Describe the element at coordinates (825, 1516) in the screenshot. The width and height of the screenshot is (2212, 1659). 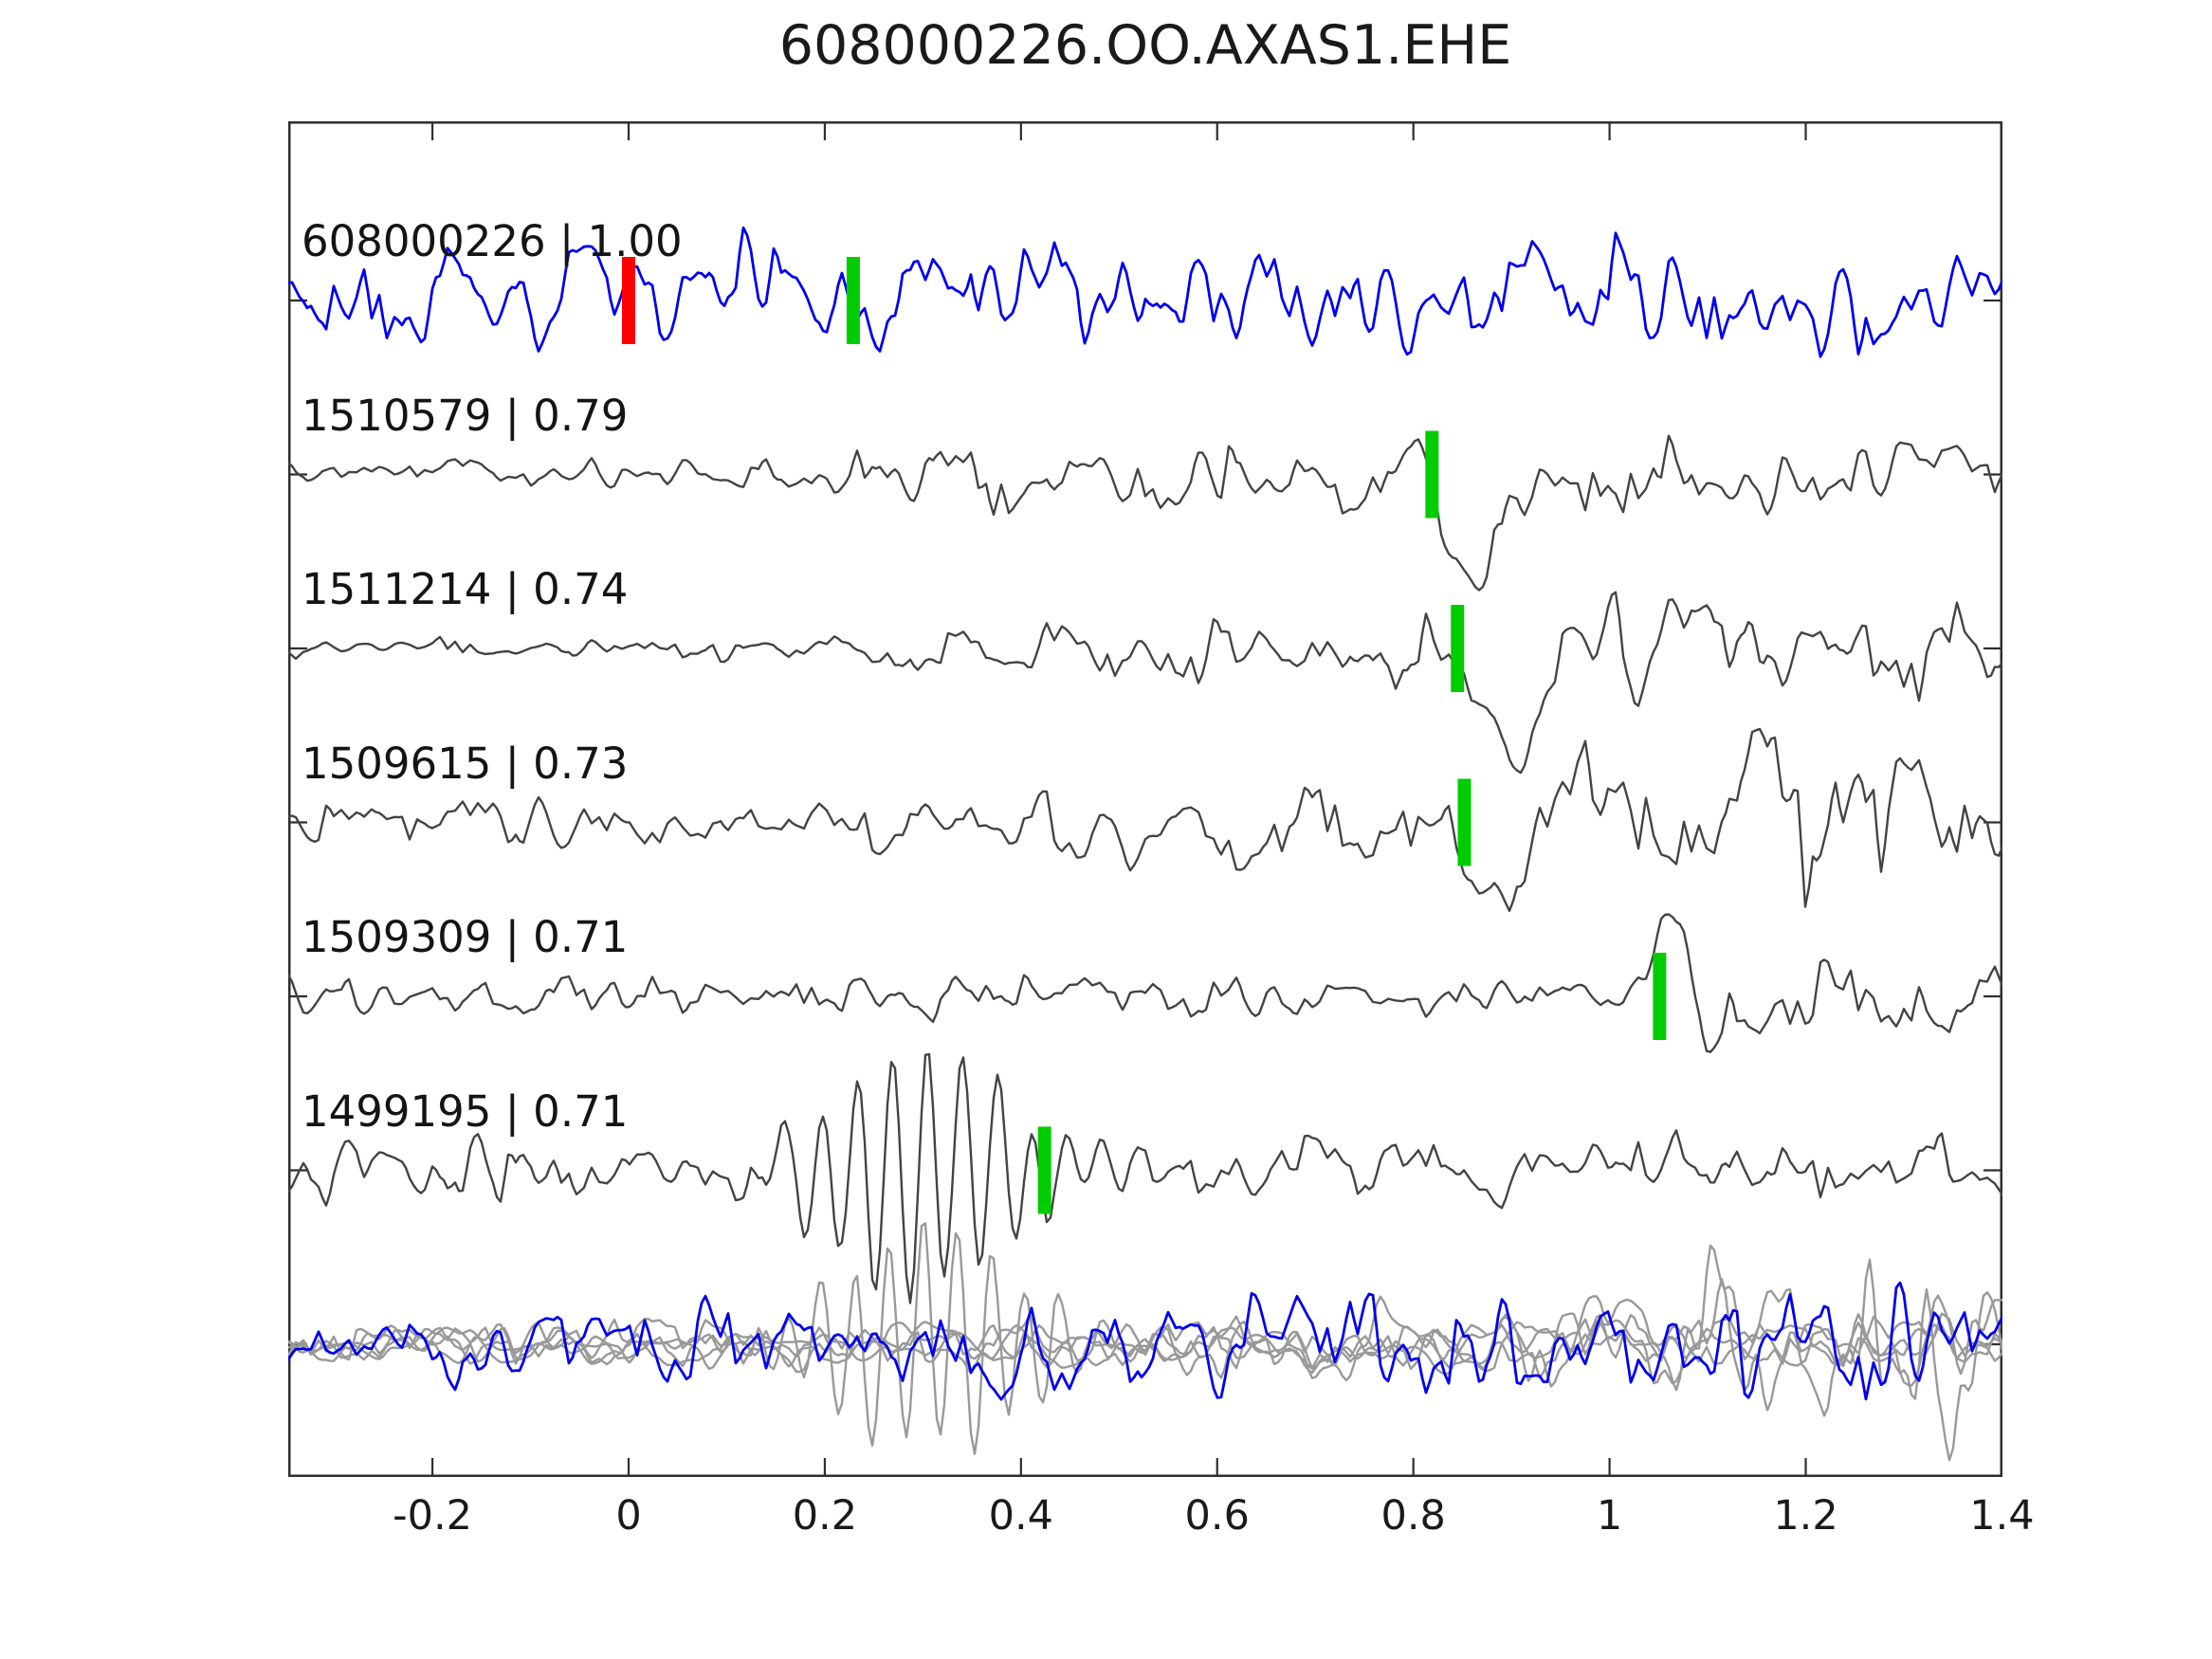
I see `x-tick-label: 0.2` at that location.